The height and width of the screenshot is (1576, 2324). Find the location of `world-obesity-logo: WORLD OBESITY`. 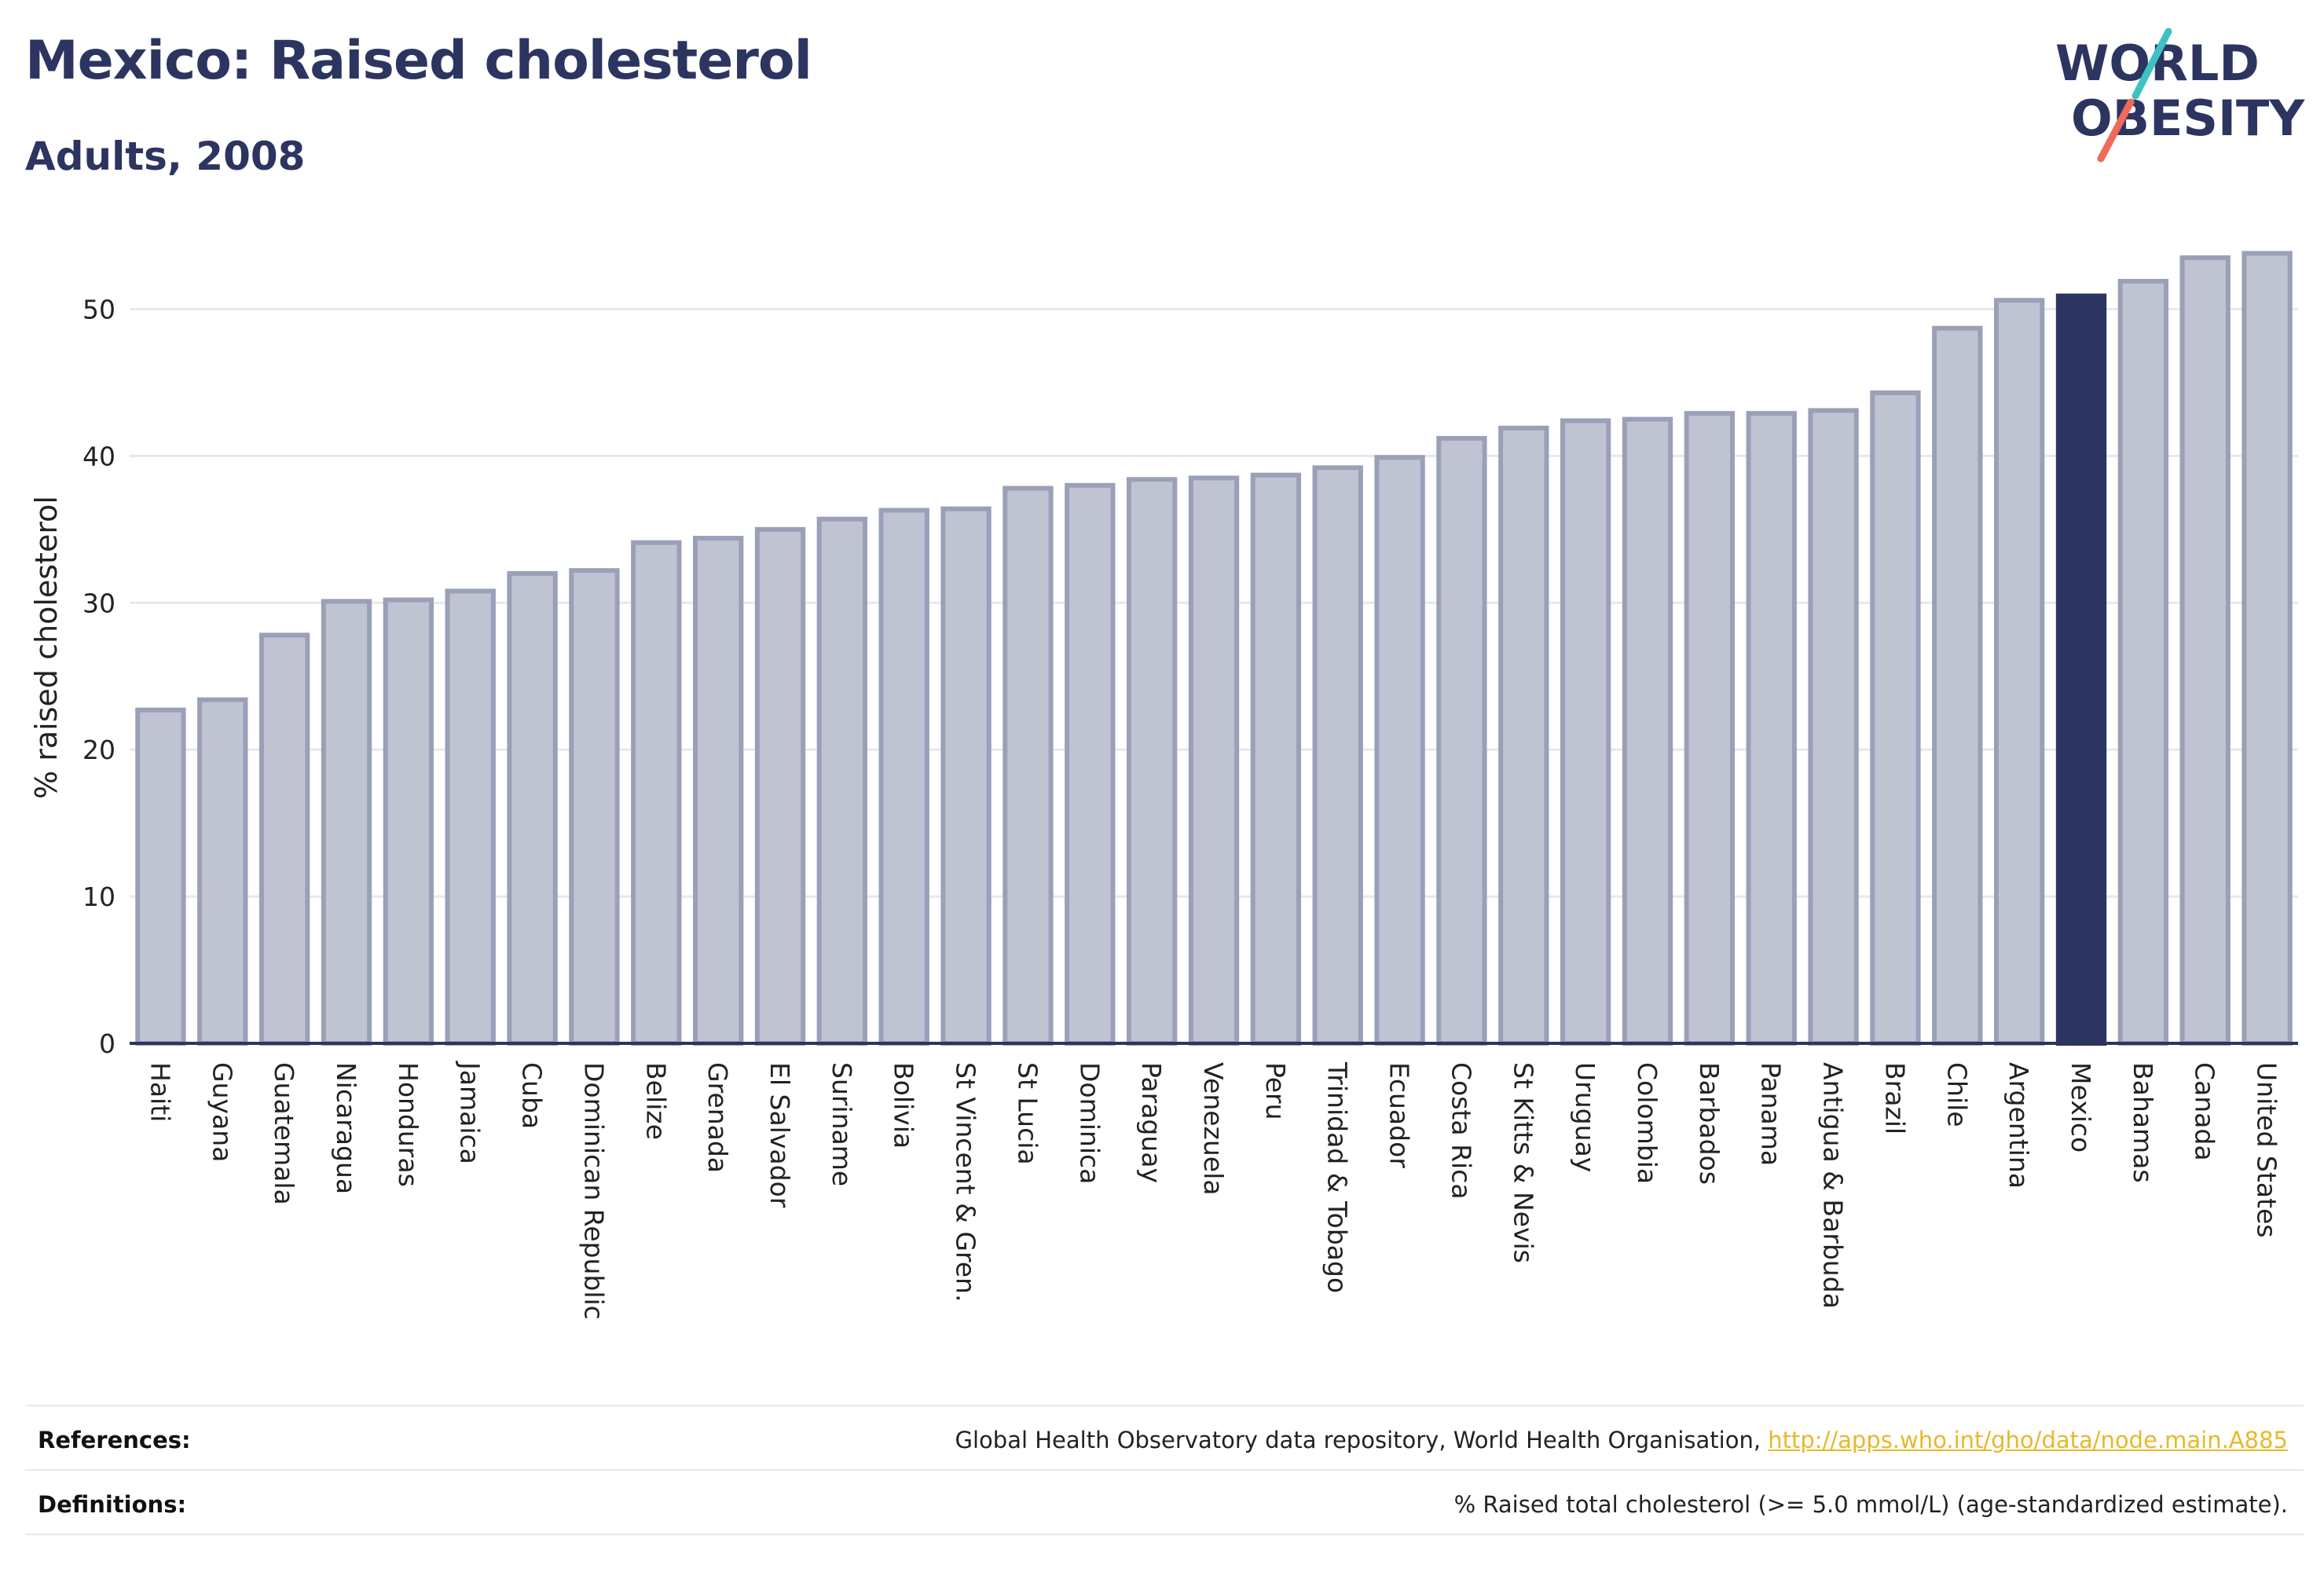

world-obesity-logo: WORLD OBESITY is located at coordinates (2180, 95).